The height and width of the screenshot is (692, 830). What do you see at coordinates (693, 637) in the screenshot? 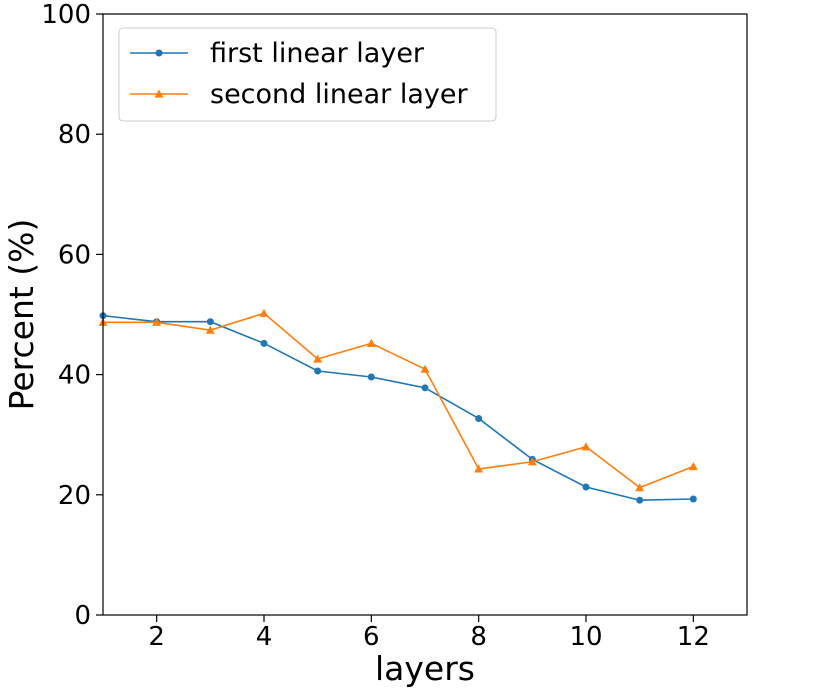
I see `x-tick-label-5: 12` at bounding box center [693, 637].